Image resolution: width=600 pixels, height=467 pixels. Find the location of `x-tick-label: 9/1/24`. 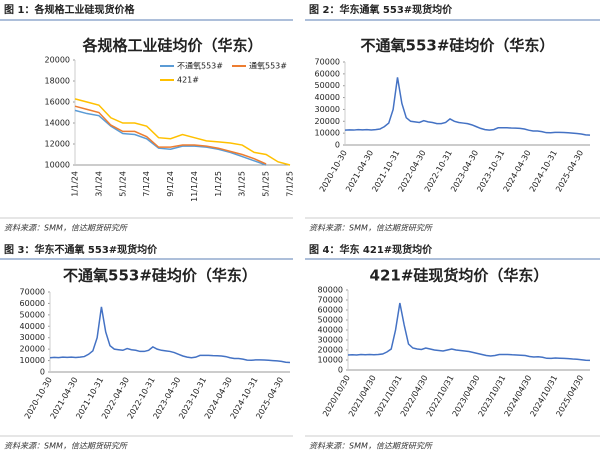

x-tick-label: 9/1/24 is located at coordinates (170, 184).